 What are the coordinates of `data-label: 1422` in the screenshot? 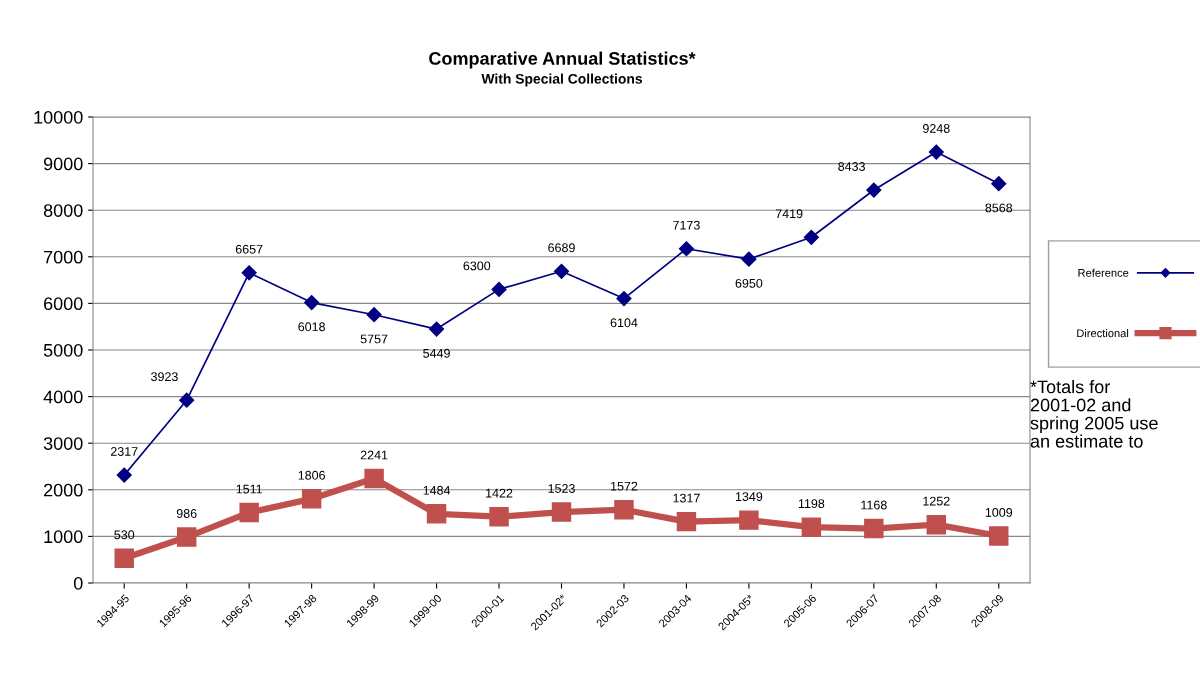 It's located at (499, 493).